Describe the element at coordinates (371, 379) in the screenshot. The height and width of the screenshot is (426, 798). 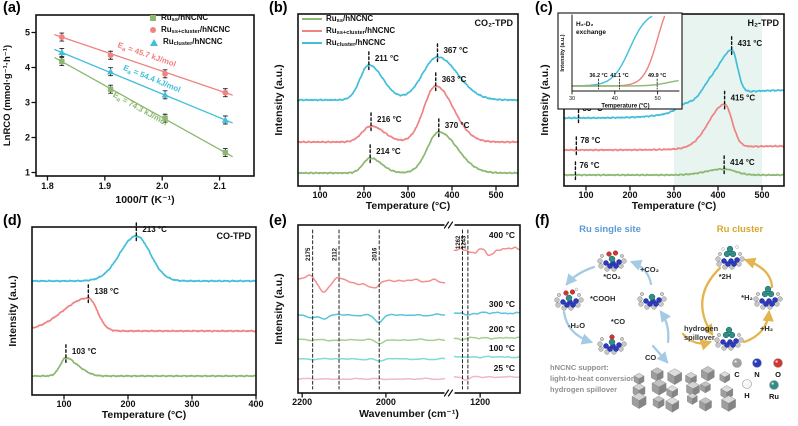
I see `ir-curve-4-seg0` at that location.